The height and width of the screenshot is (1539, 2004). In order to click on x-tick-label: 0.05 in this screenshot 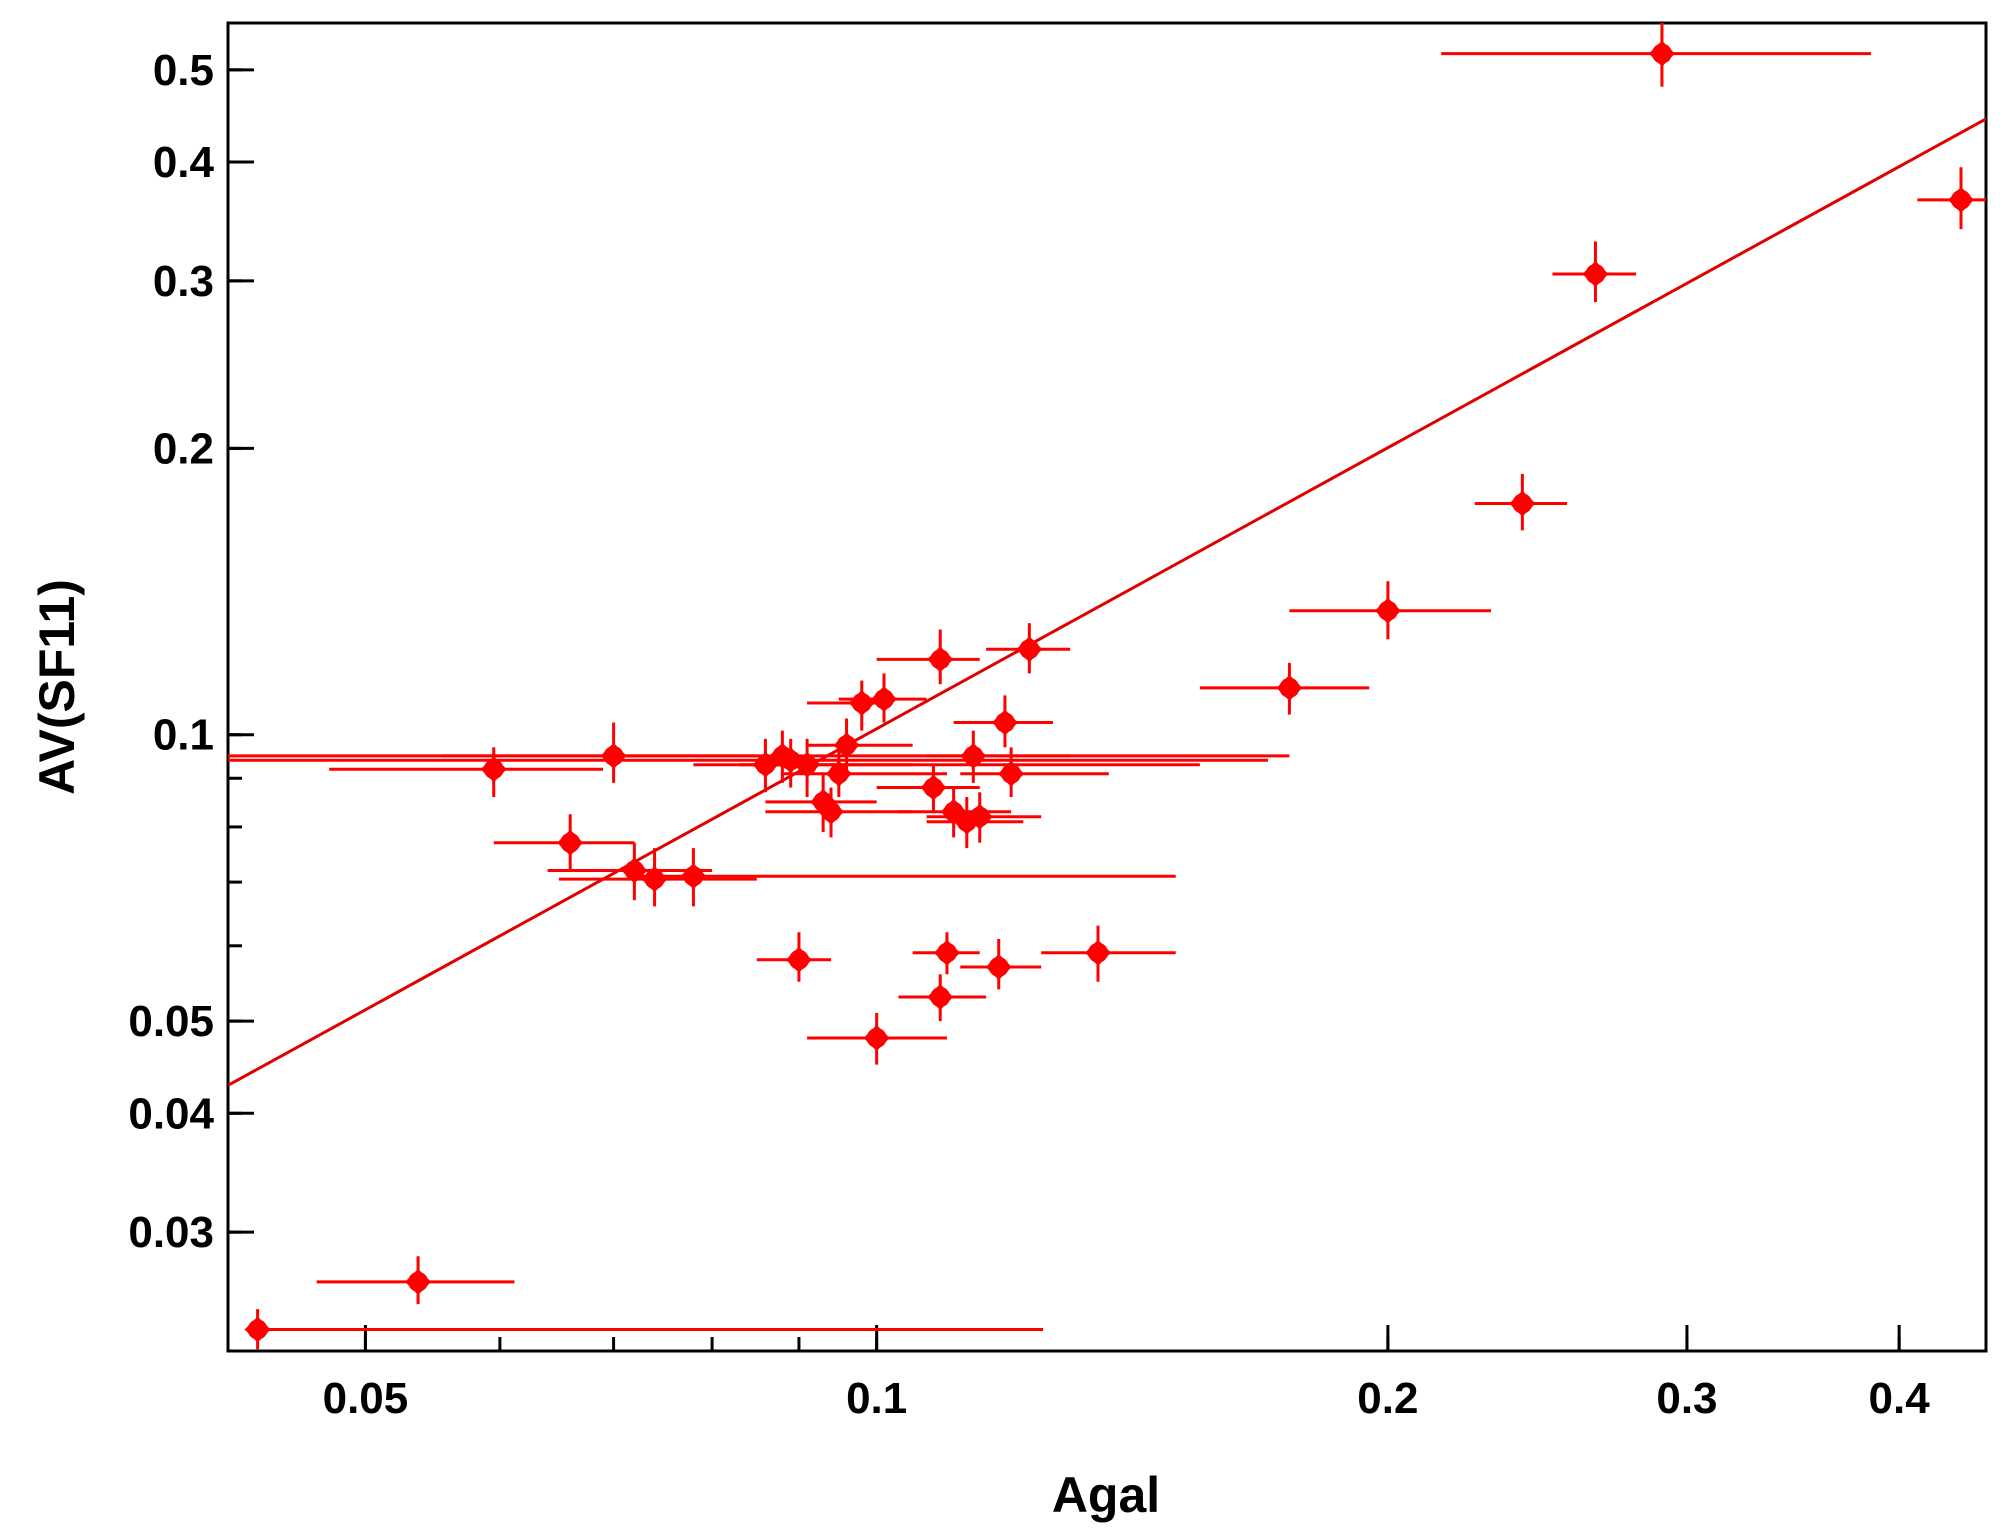, I will do `click(366, 1398)`.